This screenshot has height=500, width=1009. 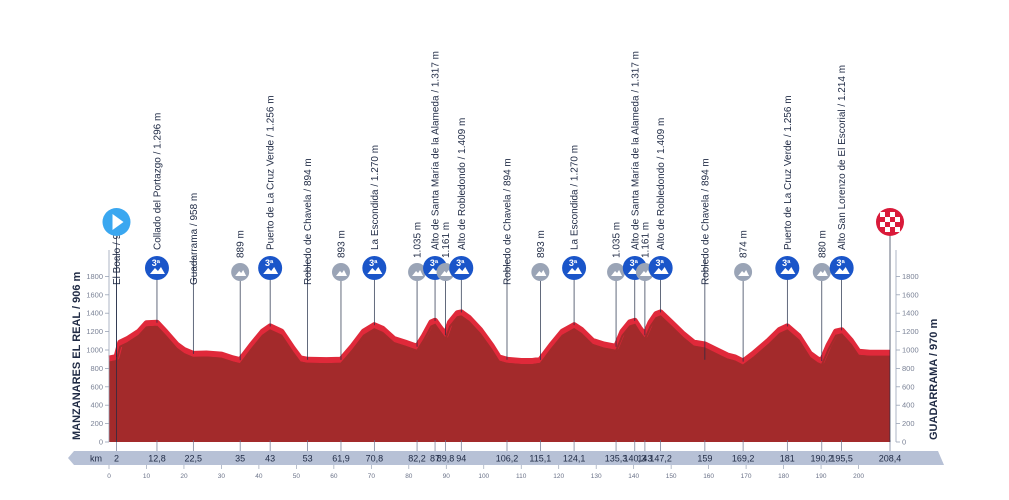 I want to click on km-marker-label: 70,8, so click(x=375, y=459).